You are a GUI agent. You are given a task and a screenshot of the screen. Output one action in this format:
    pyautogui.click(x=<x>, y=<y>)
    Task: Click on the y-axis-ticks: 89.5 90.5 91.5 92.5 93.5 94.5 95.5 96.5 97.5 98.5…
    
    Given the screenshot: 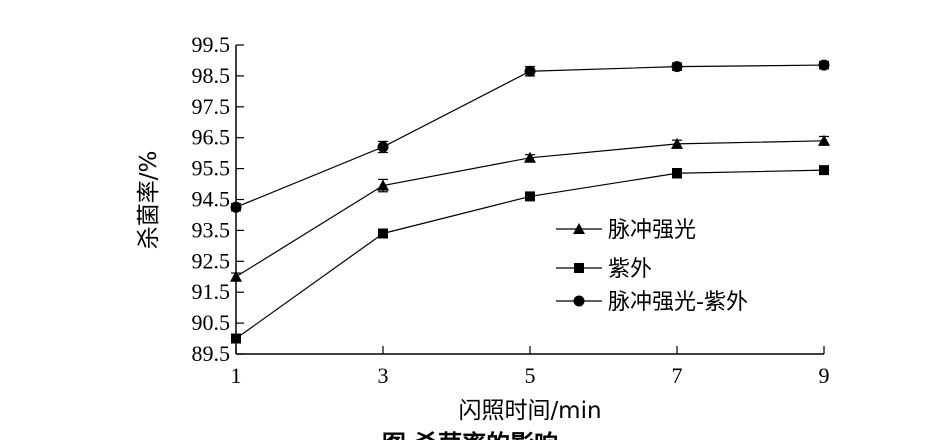 What is the action you would take?
    pyautogui.click(x=218, y=199)
    